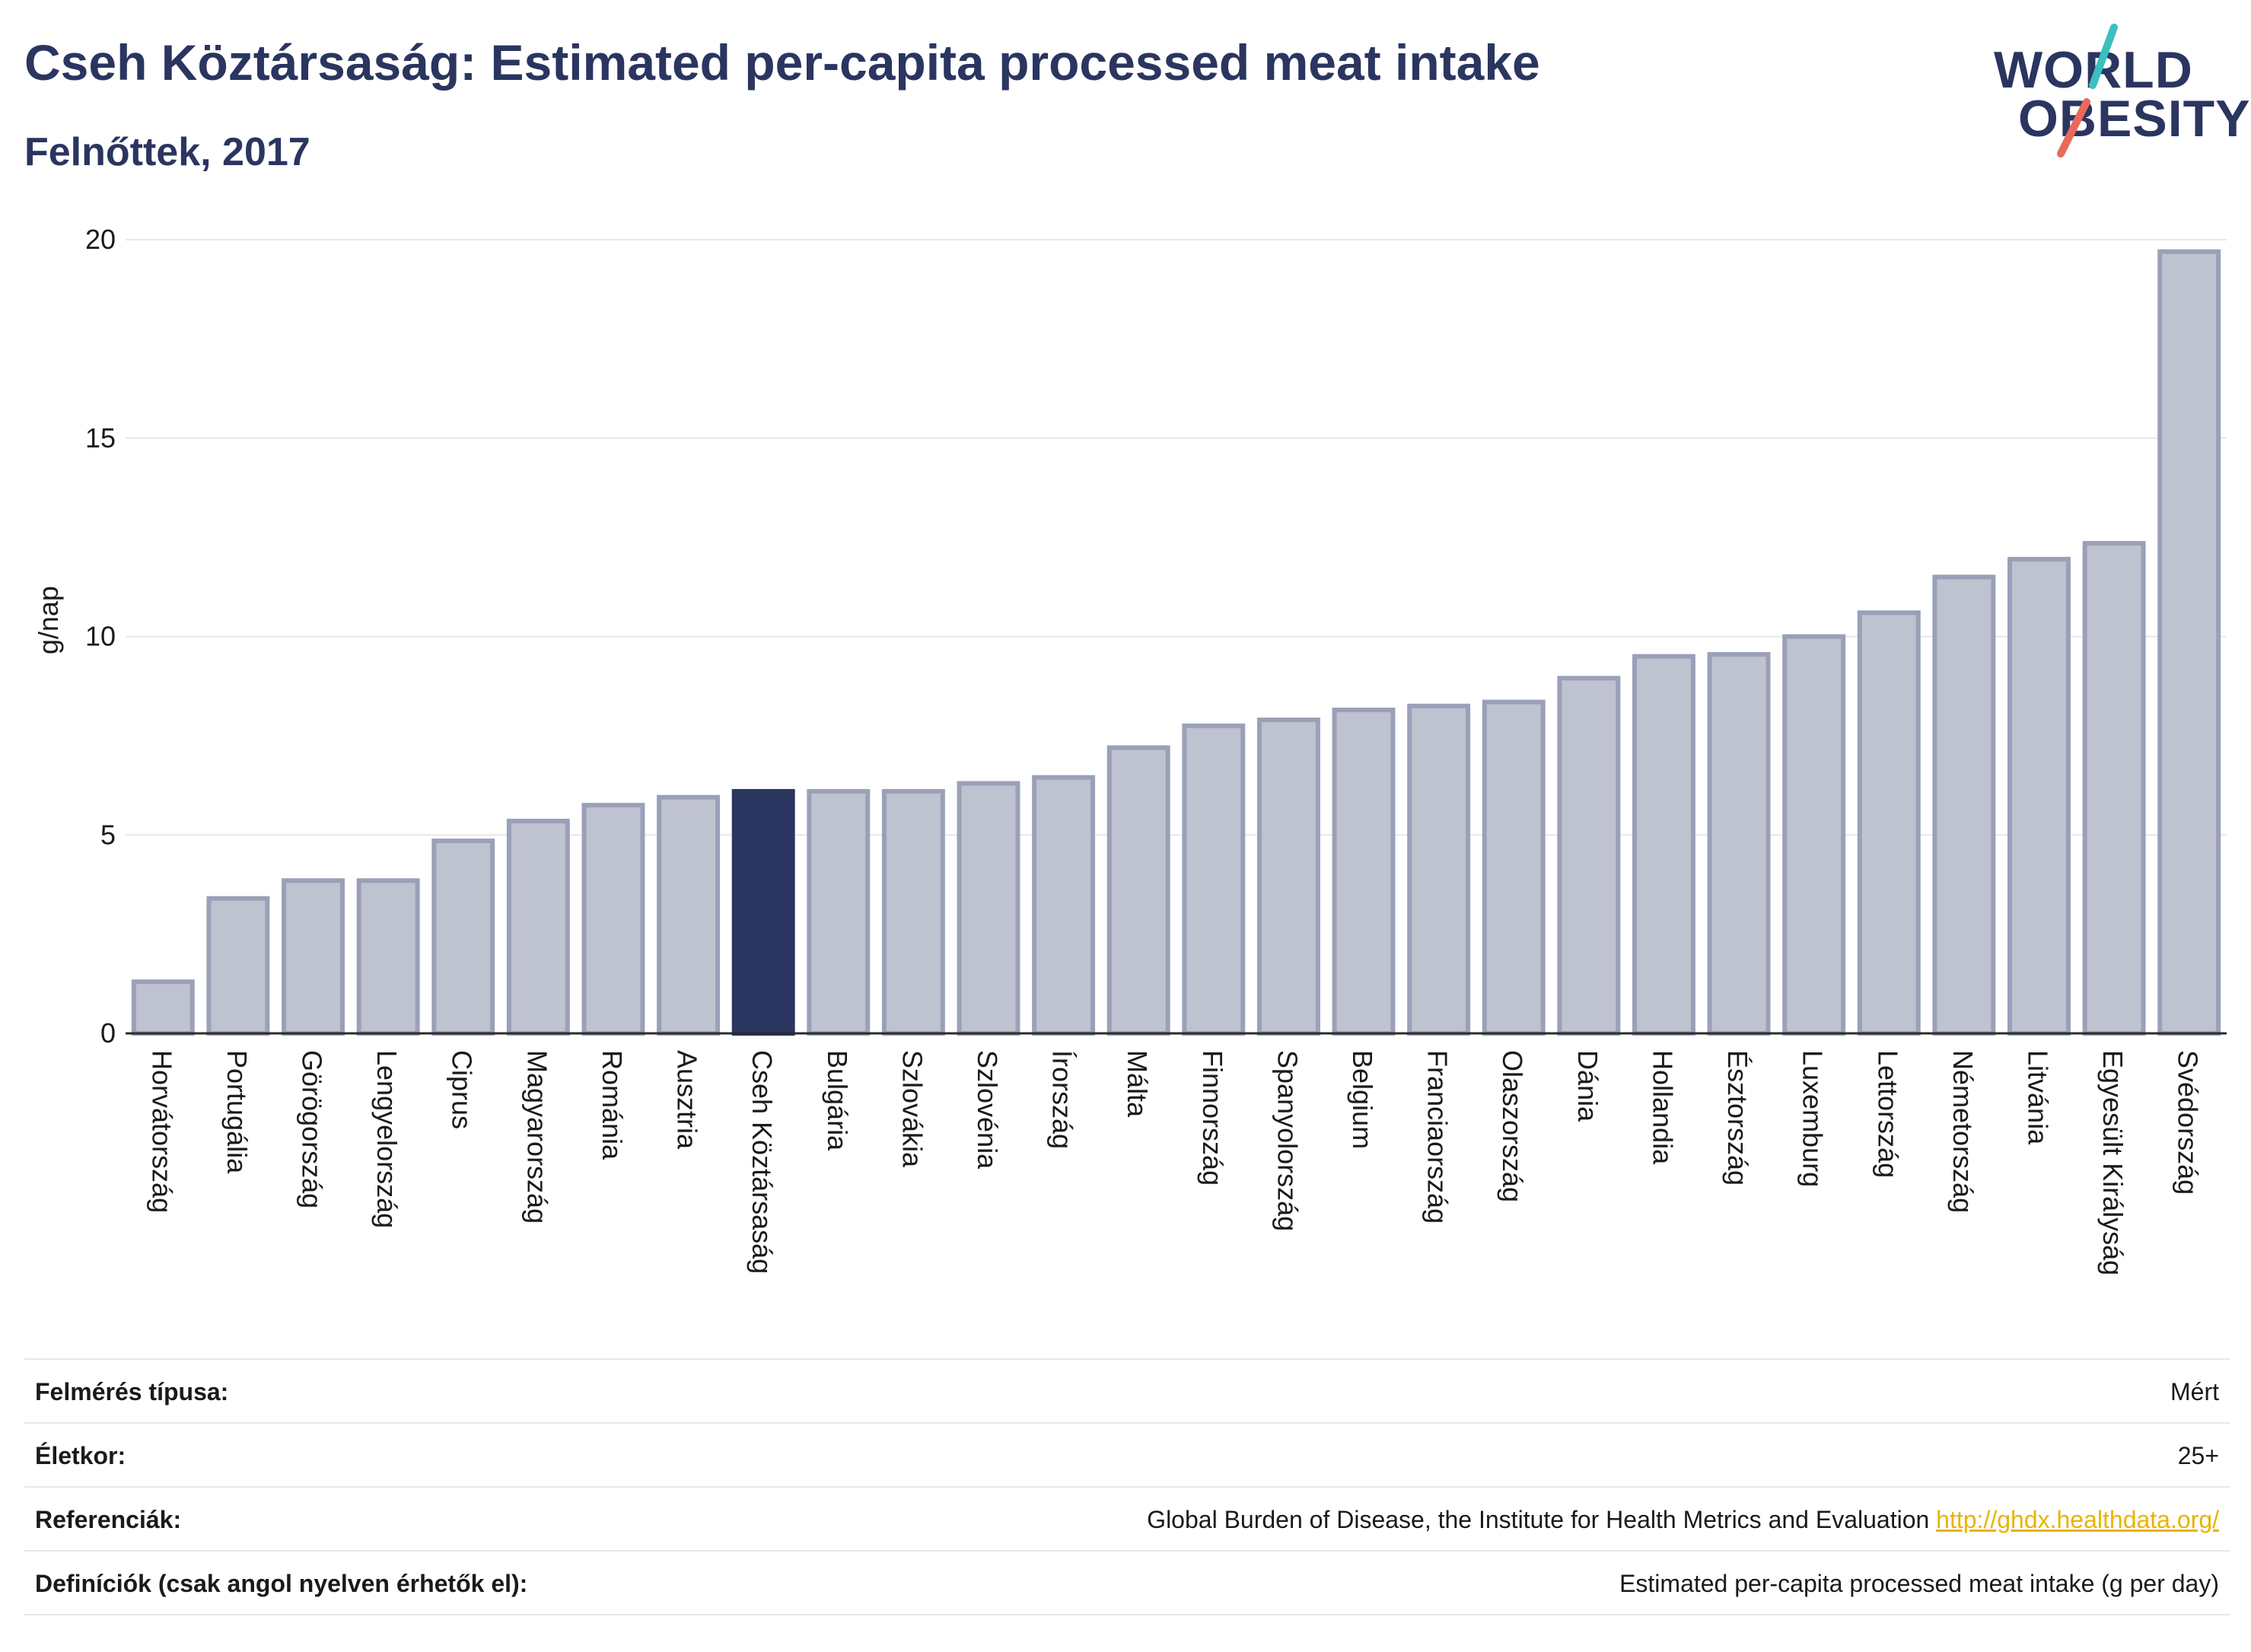 The image size is (2251, 1652). Describe the element at coordinates (2112, 1162) in the screenshot. I see `x-tick-label: Egyesült Királyság` at that location.